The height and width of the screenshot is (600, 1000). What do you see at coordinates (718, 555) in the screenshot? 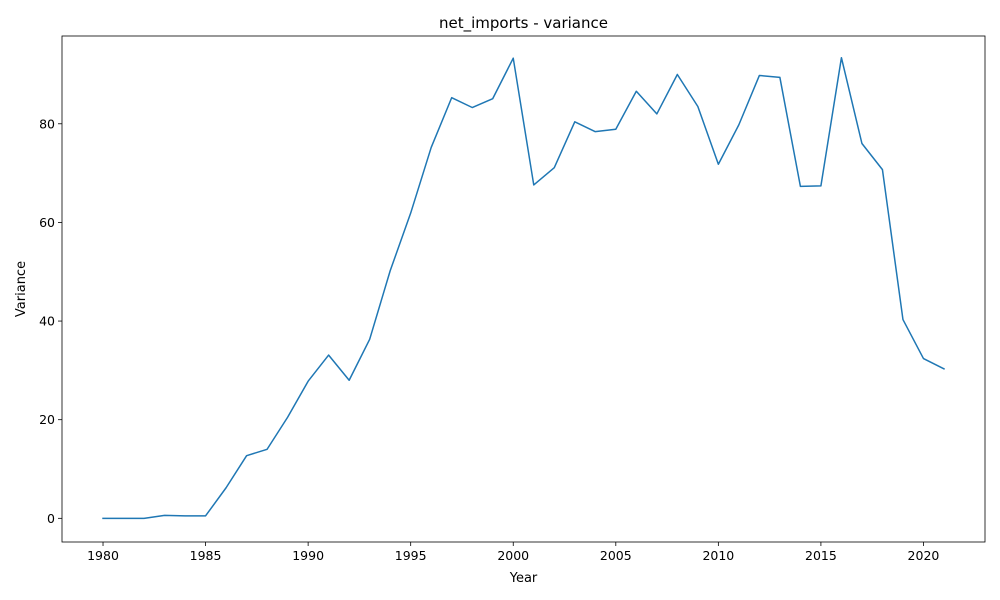
I see `x-tick-label-2010: 2010` at bounding box center [718, 555].